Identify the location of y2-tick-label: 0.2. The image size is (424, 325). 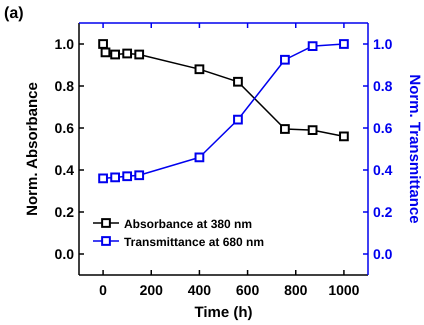
(383, 212).